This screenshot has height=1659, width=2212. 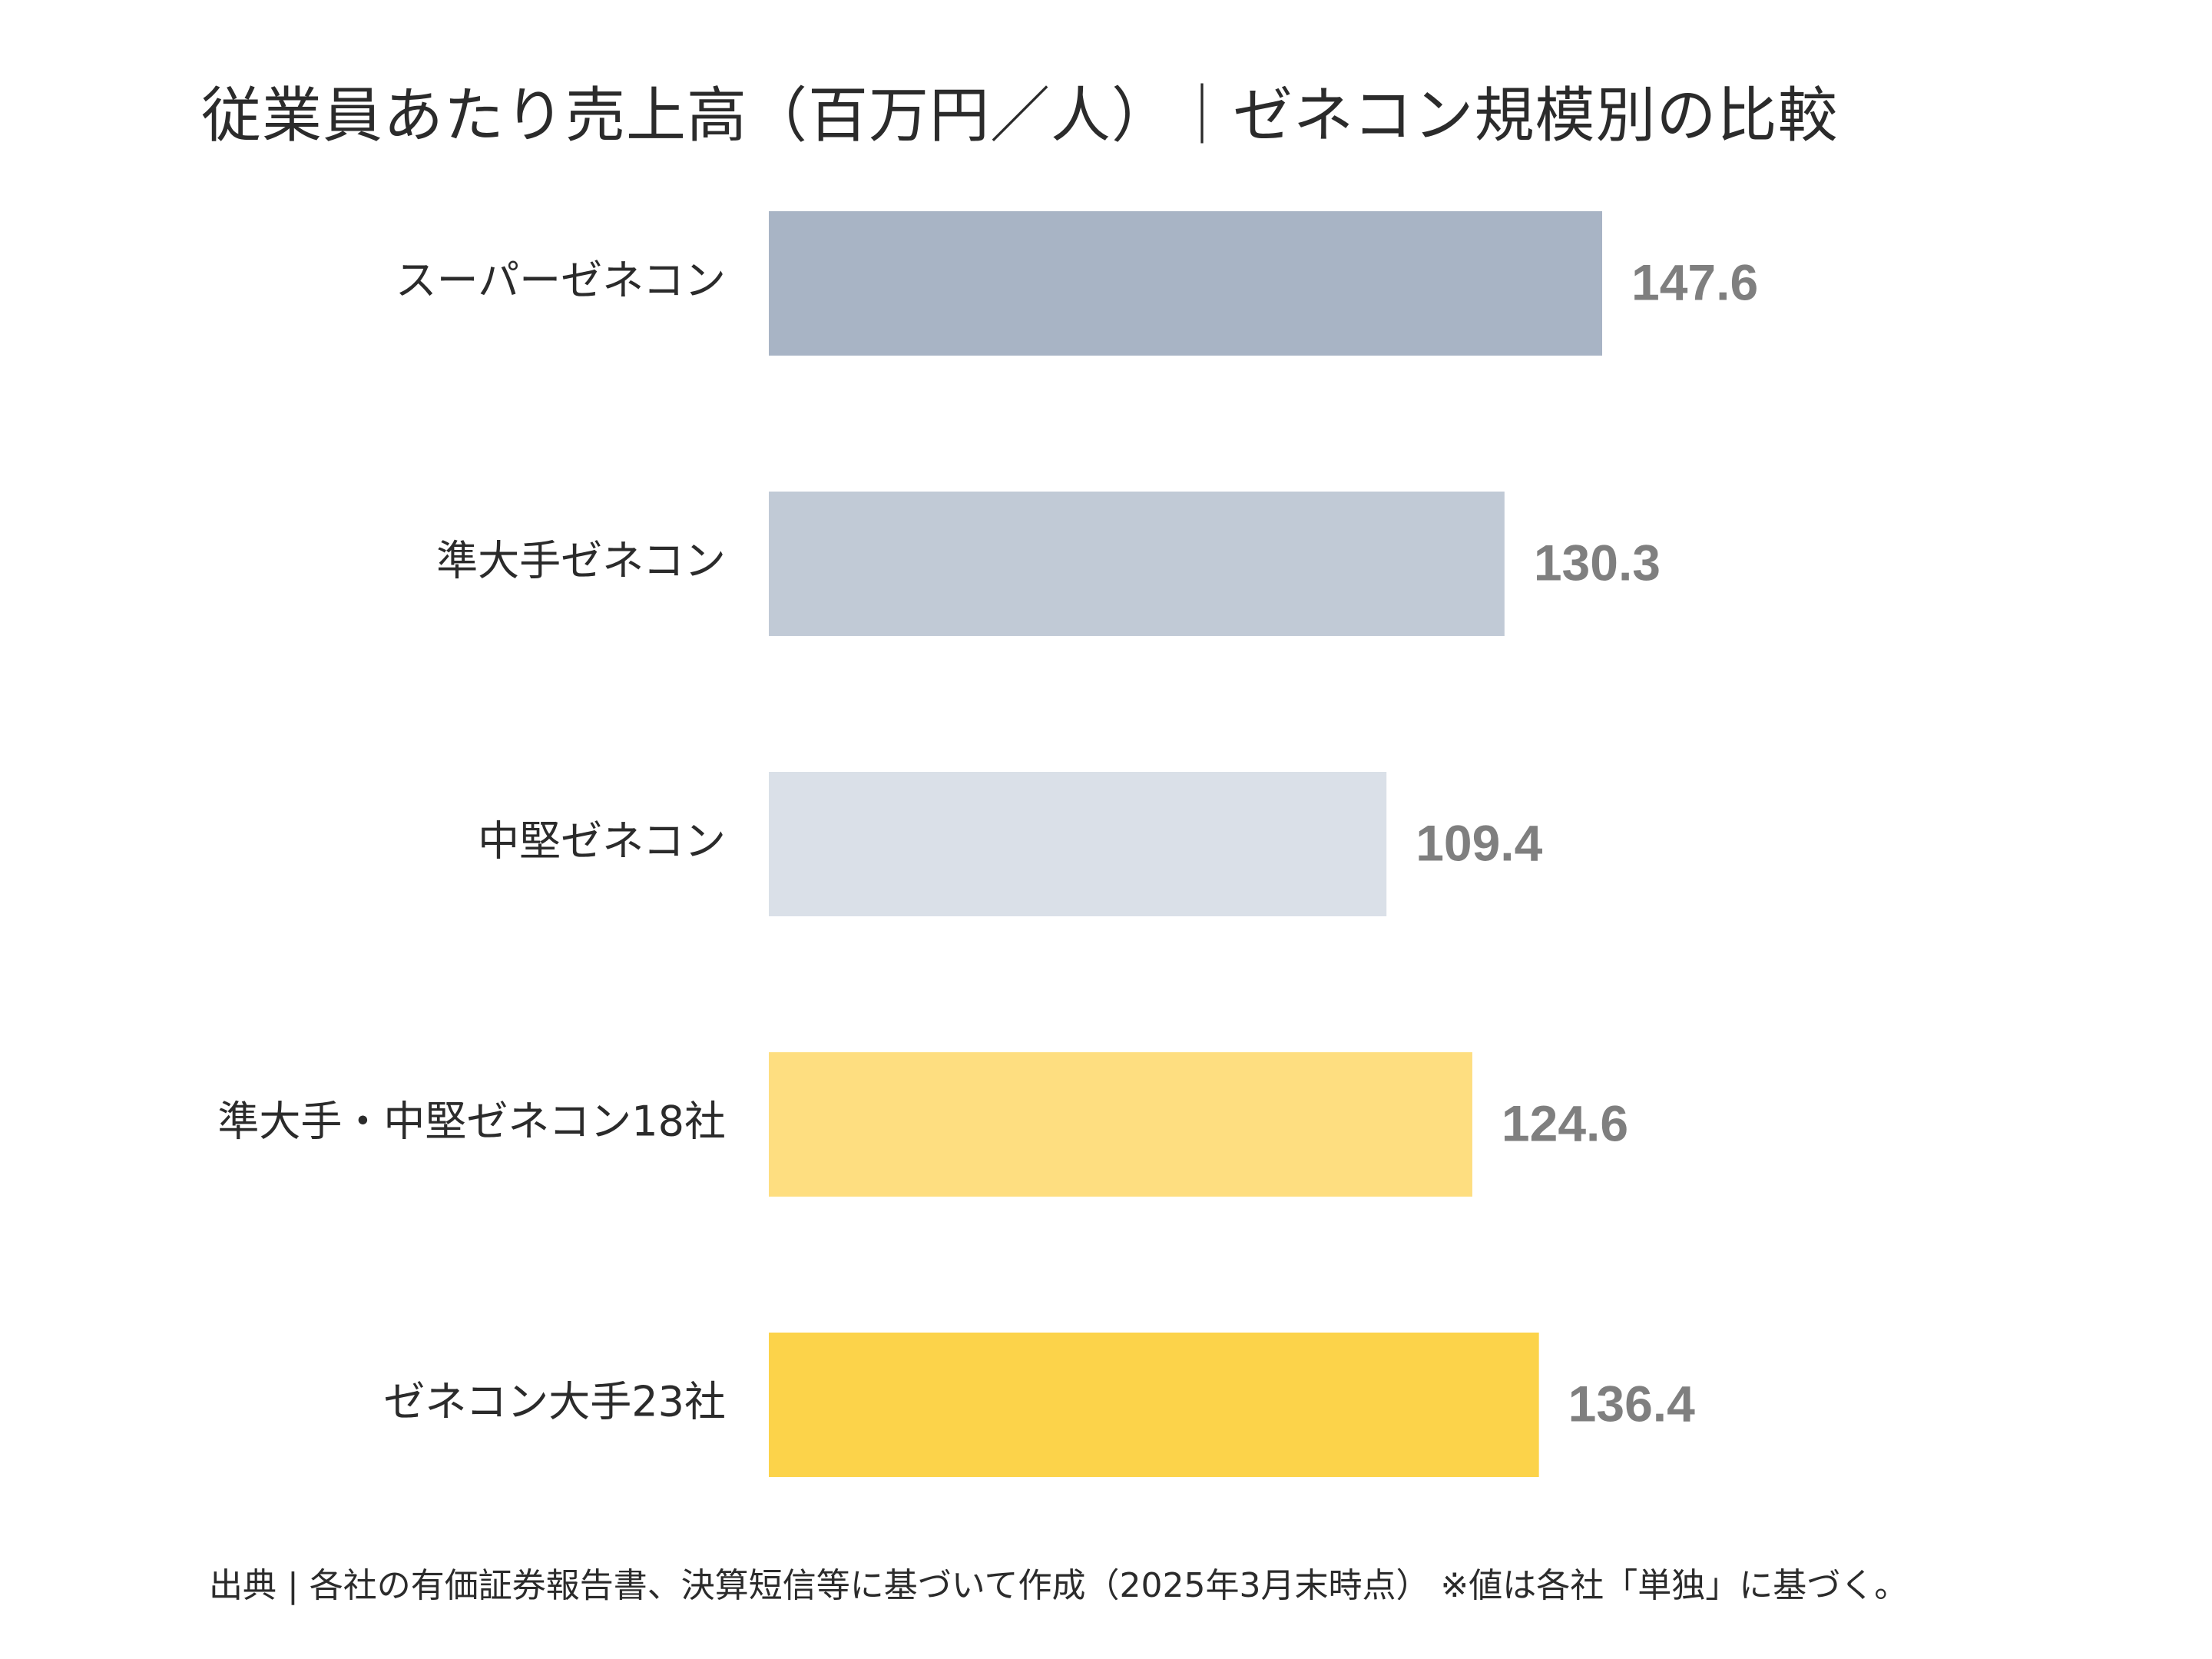 I want to click on category-label-3: 準大手・中堅ゼネコン18社, so click(x=471, y=1122).